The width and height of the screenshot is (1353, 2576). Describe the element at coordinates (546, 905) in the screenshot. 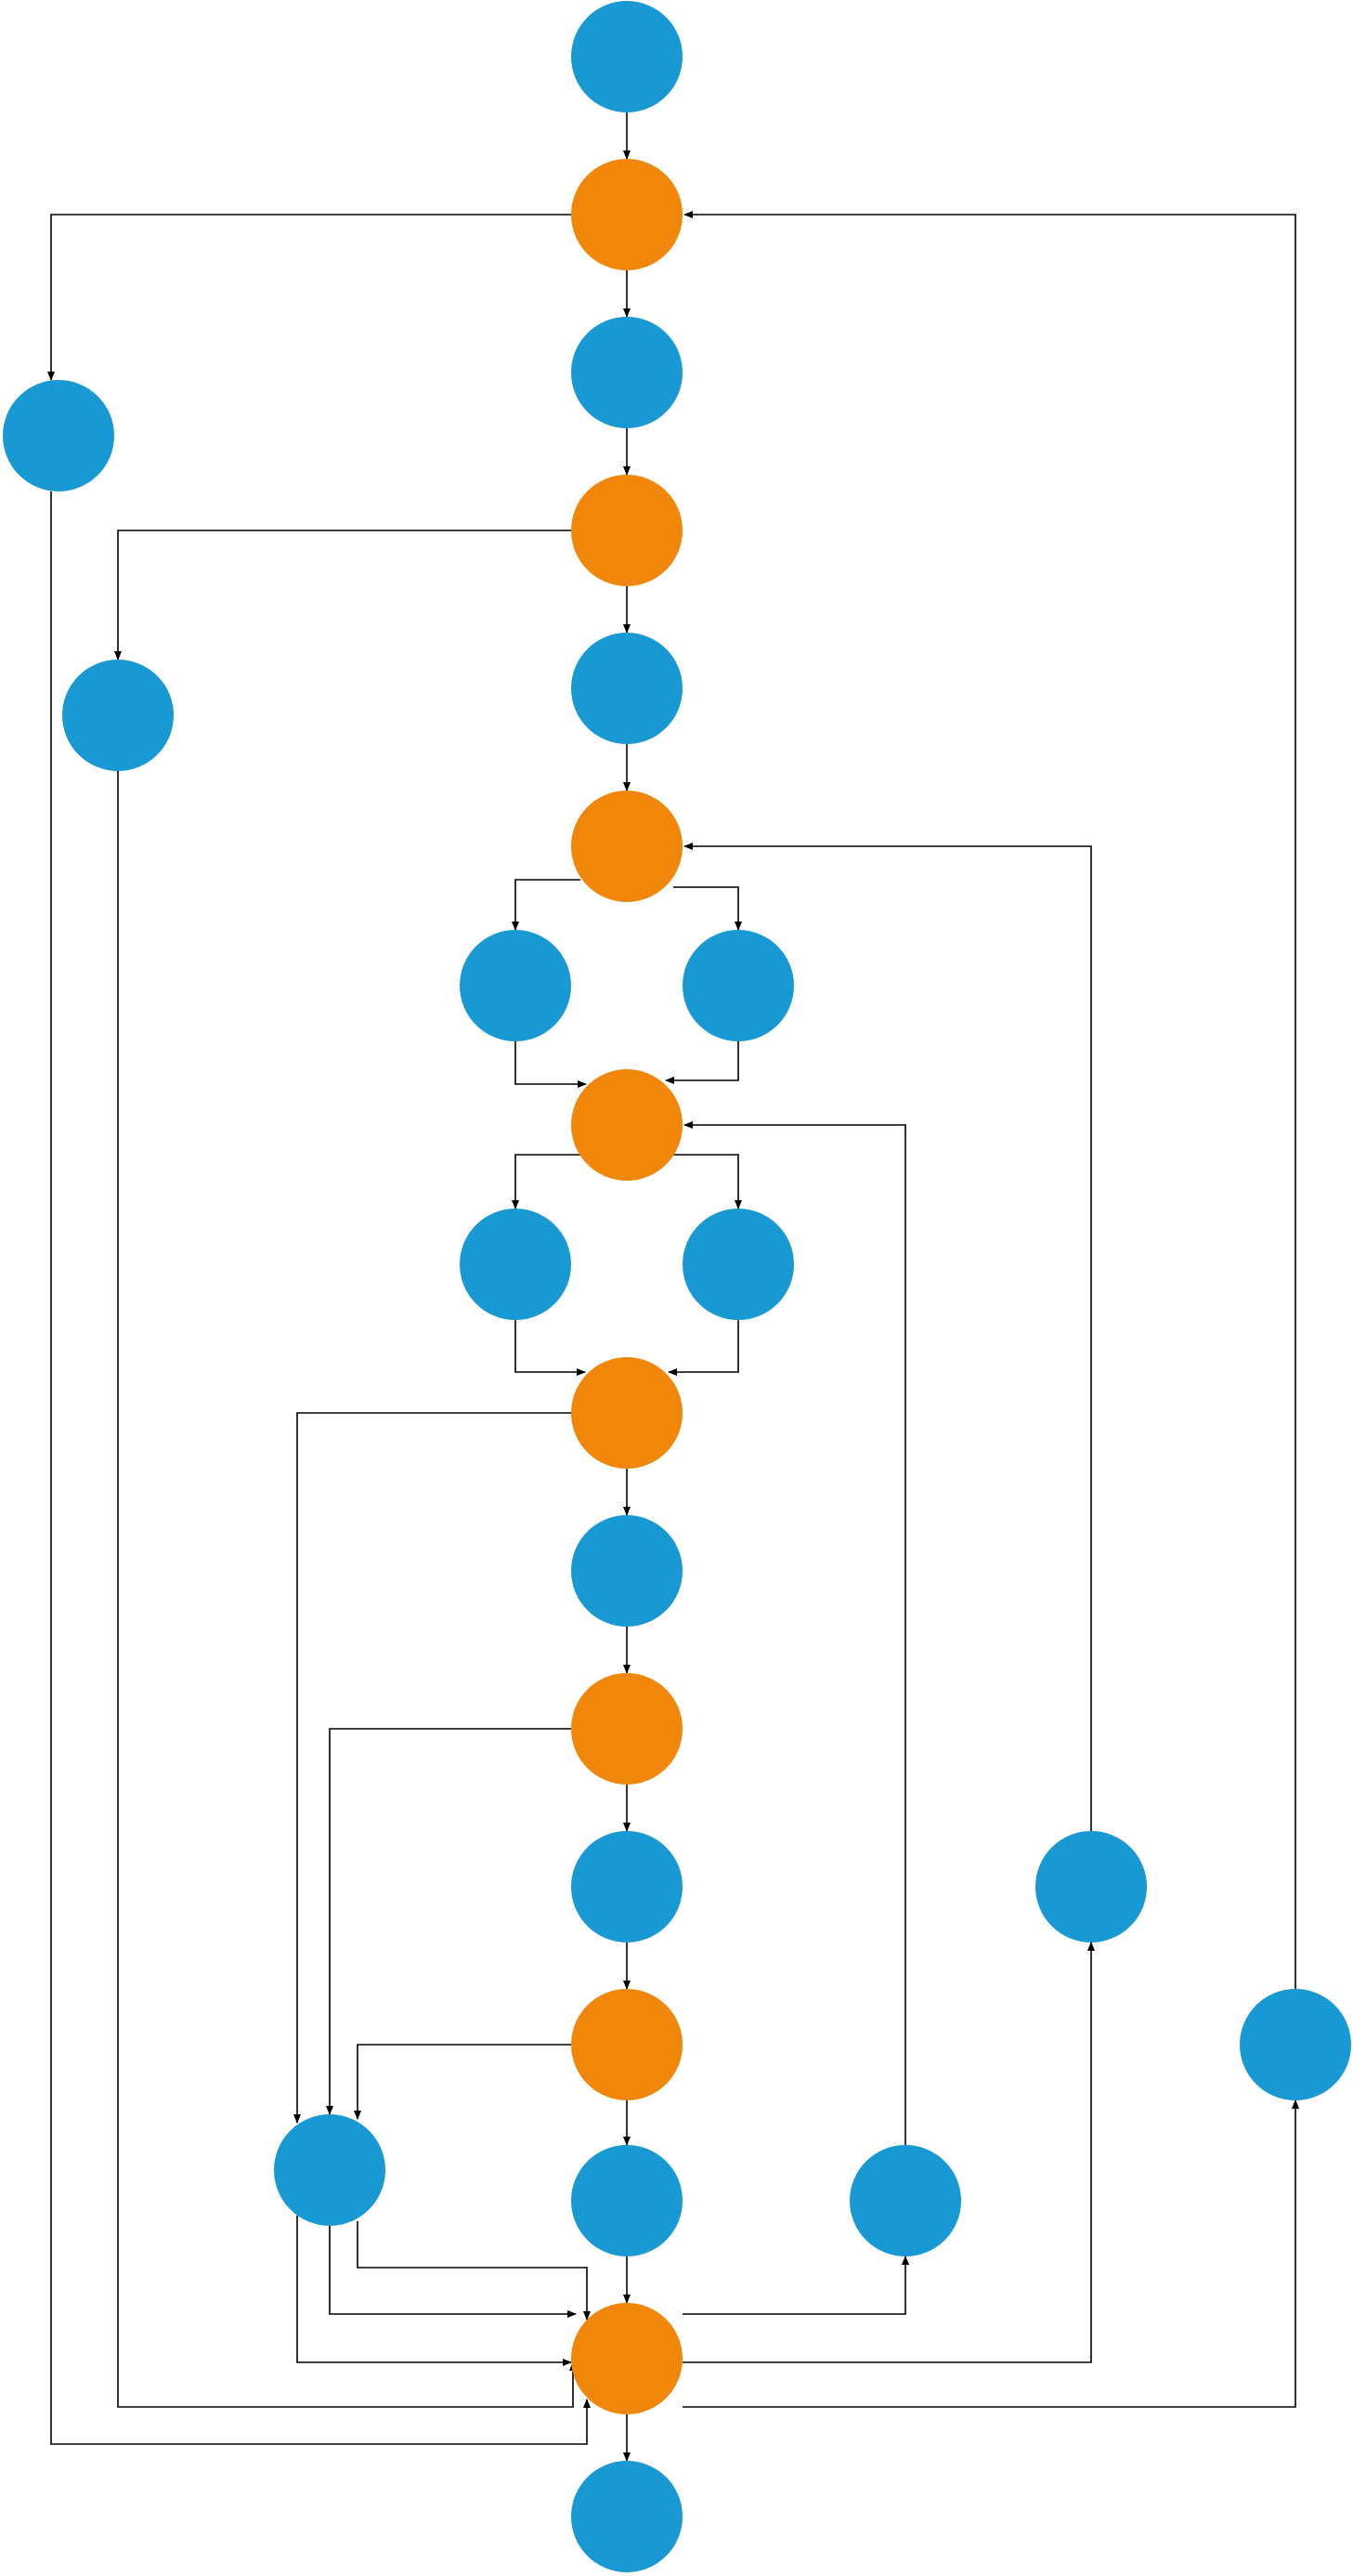

I see `edge-d3-to-n4a` at that location.